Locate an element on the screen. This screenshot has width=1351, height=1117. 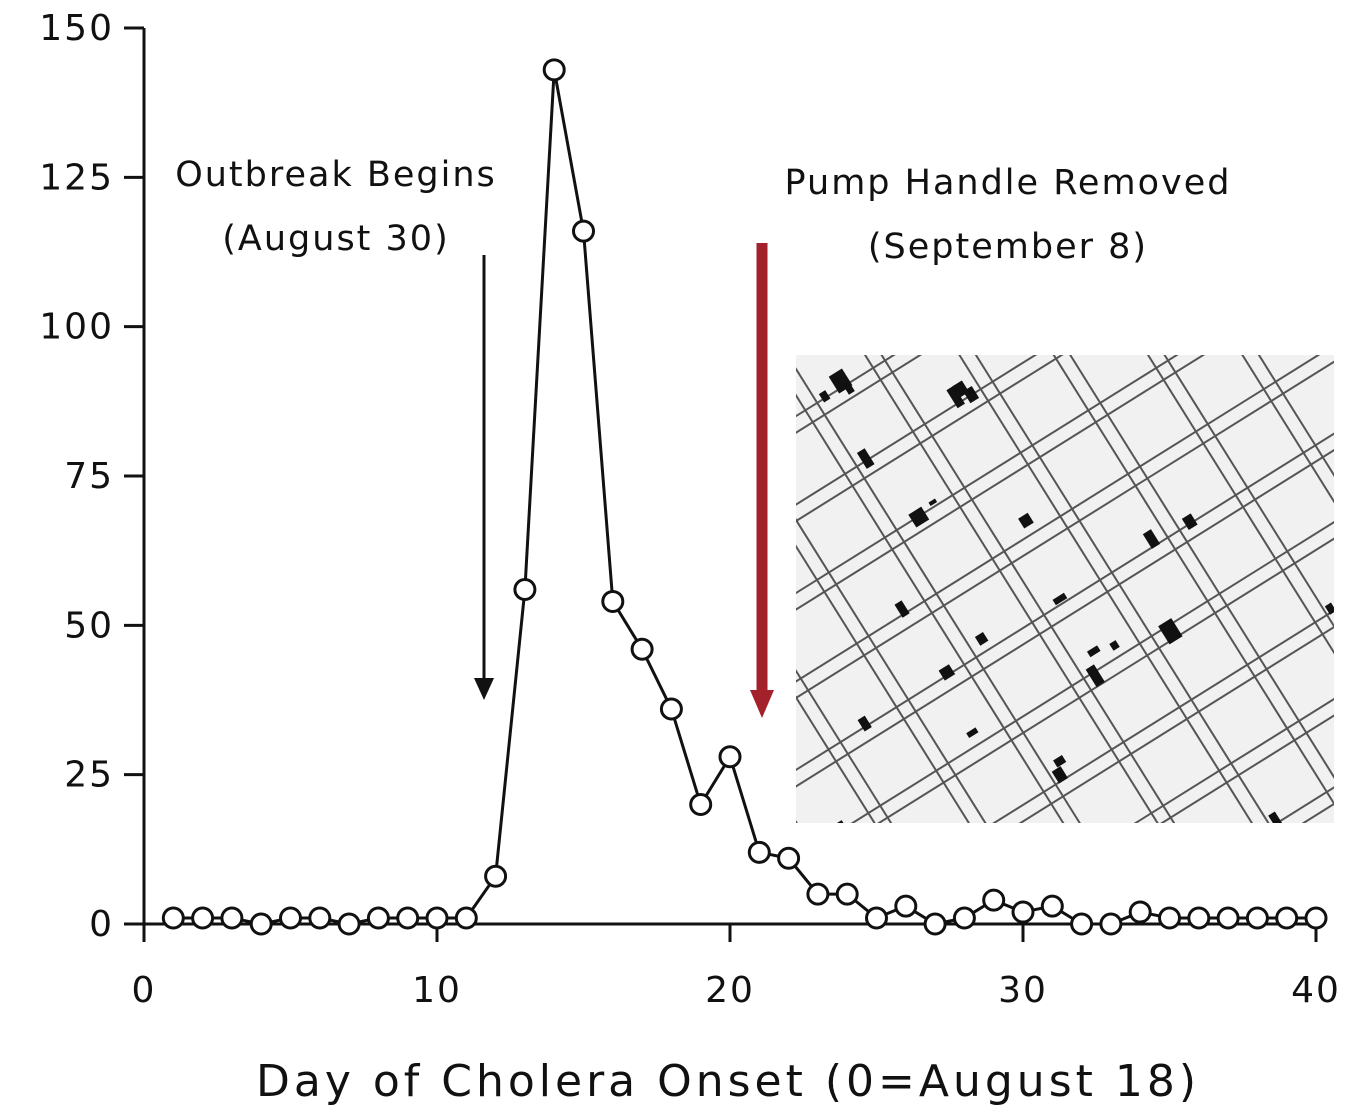
x-tick-label: 10 is located at coordinates (437, 990).